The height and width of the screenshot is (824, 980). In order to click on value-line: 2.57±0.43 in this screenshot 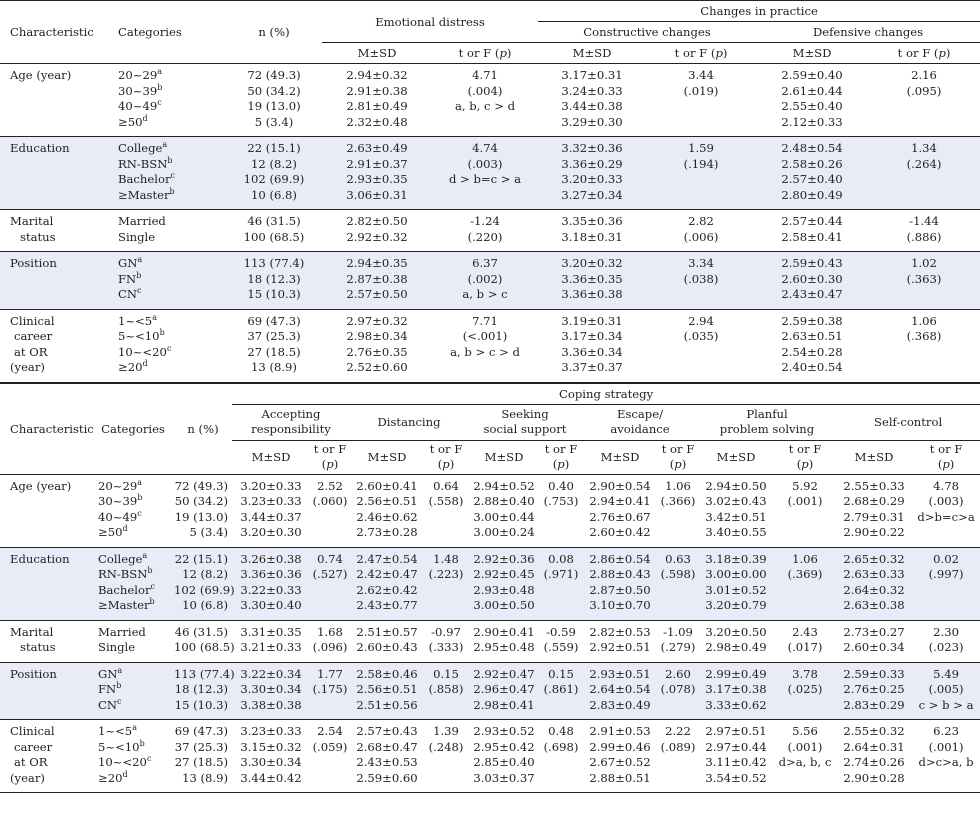, I will do `click(387, 731)`.